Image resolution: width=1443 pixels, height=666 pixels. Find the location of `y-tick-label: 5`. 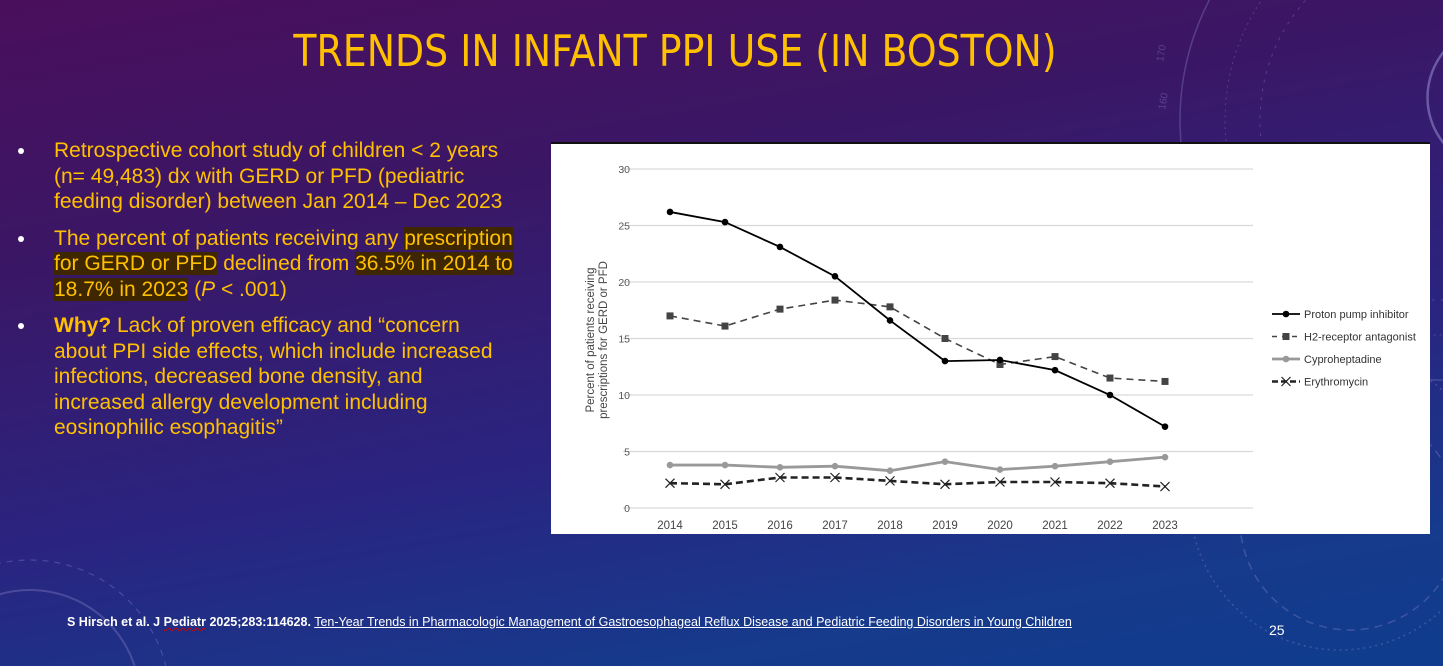

y-tick-label: 5 is located at coordinates (627, 453).